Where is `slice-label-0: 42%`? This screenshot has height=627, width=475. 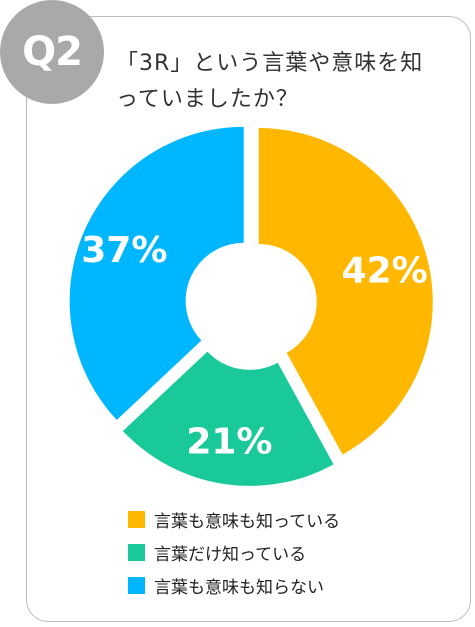
slice-label-0: 42% is located at coordinates (385, 271).